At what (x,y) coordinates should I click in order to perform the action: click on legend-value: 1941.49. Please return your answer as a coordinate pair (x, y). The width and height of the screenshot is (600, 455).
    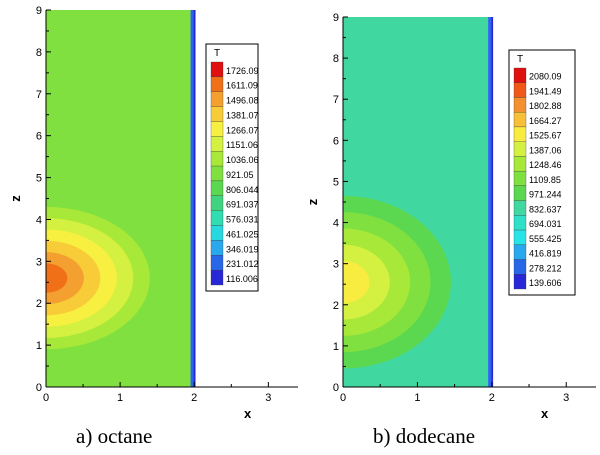
    Looking at the image, I should click on (545, 91).